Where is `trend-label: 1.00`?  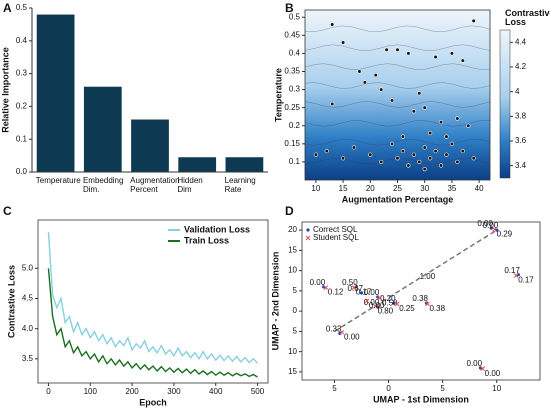
trend-label: 1.00 is located at coordinates (428, 276).